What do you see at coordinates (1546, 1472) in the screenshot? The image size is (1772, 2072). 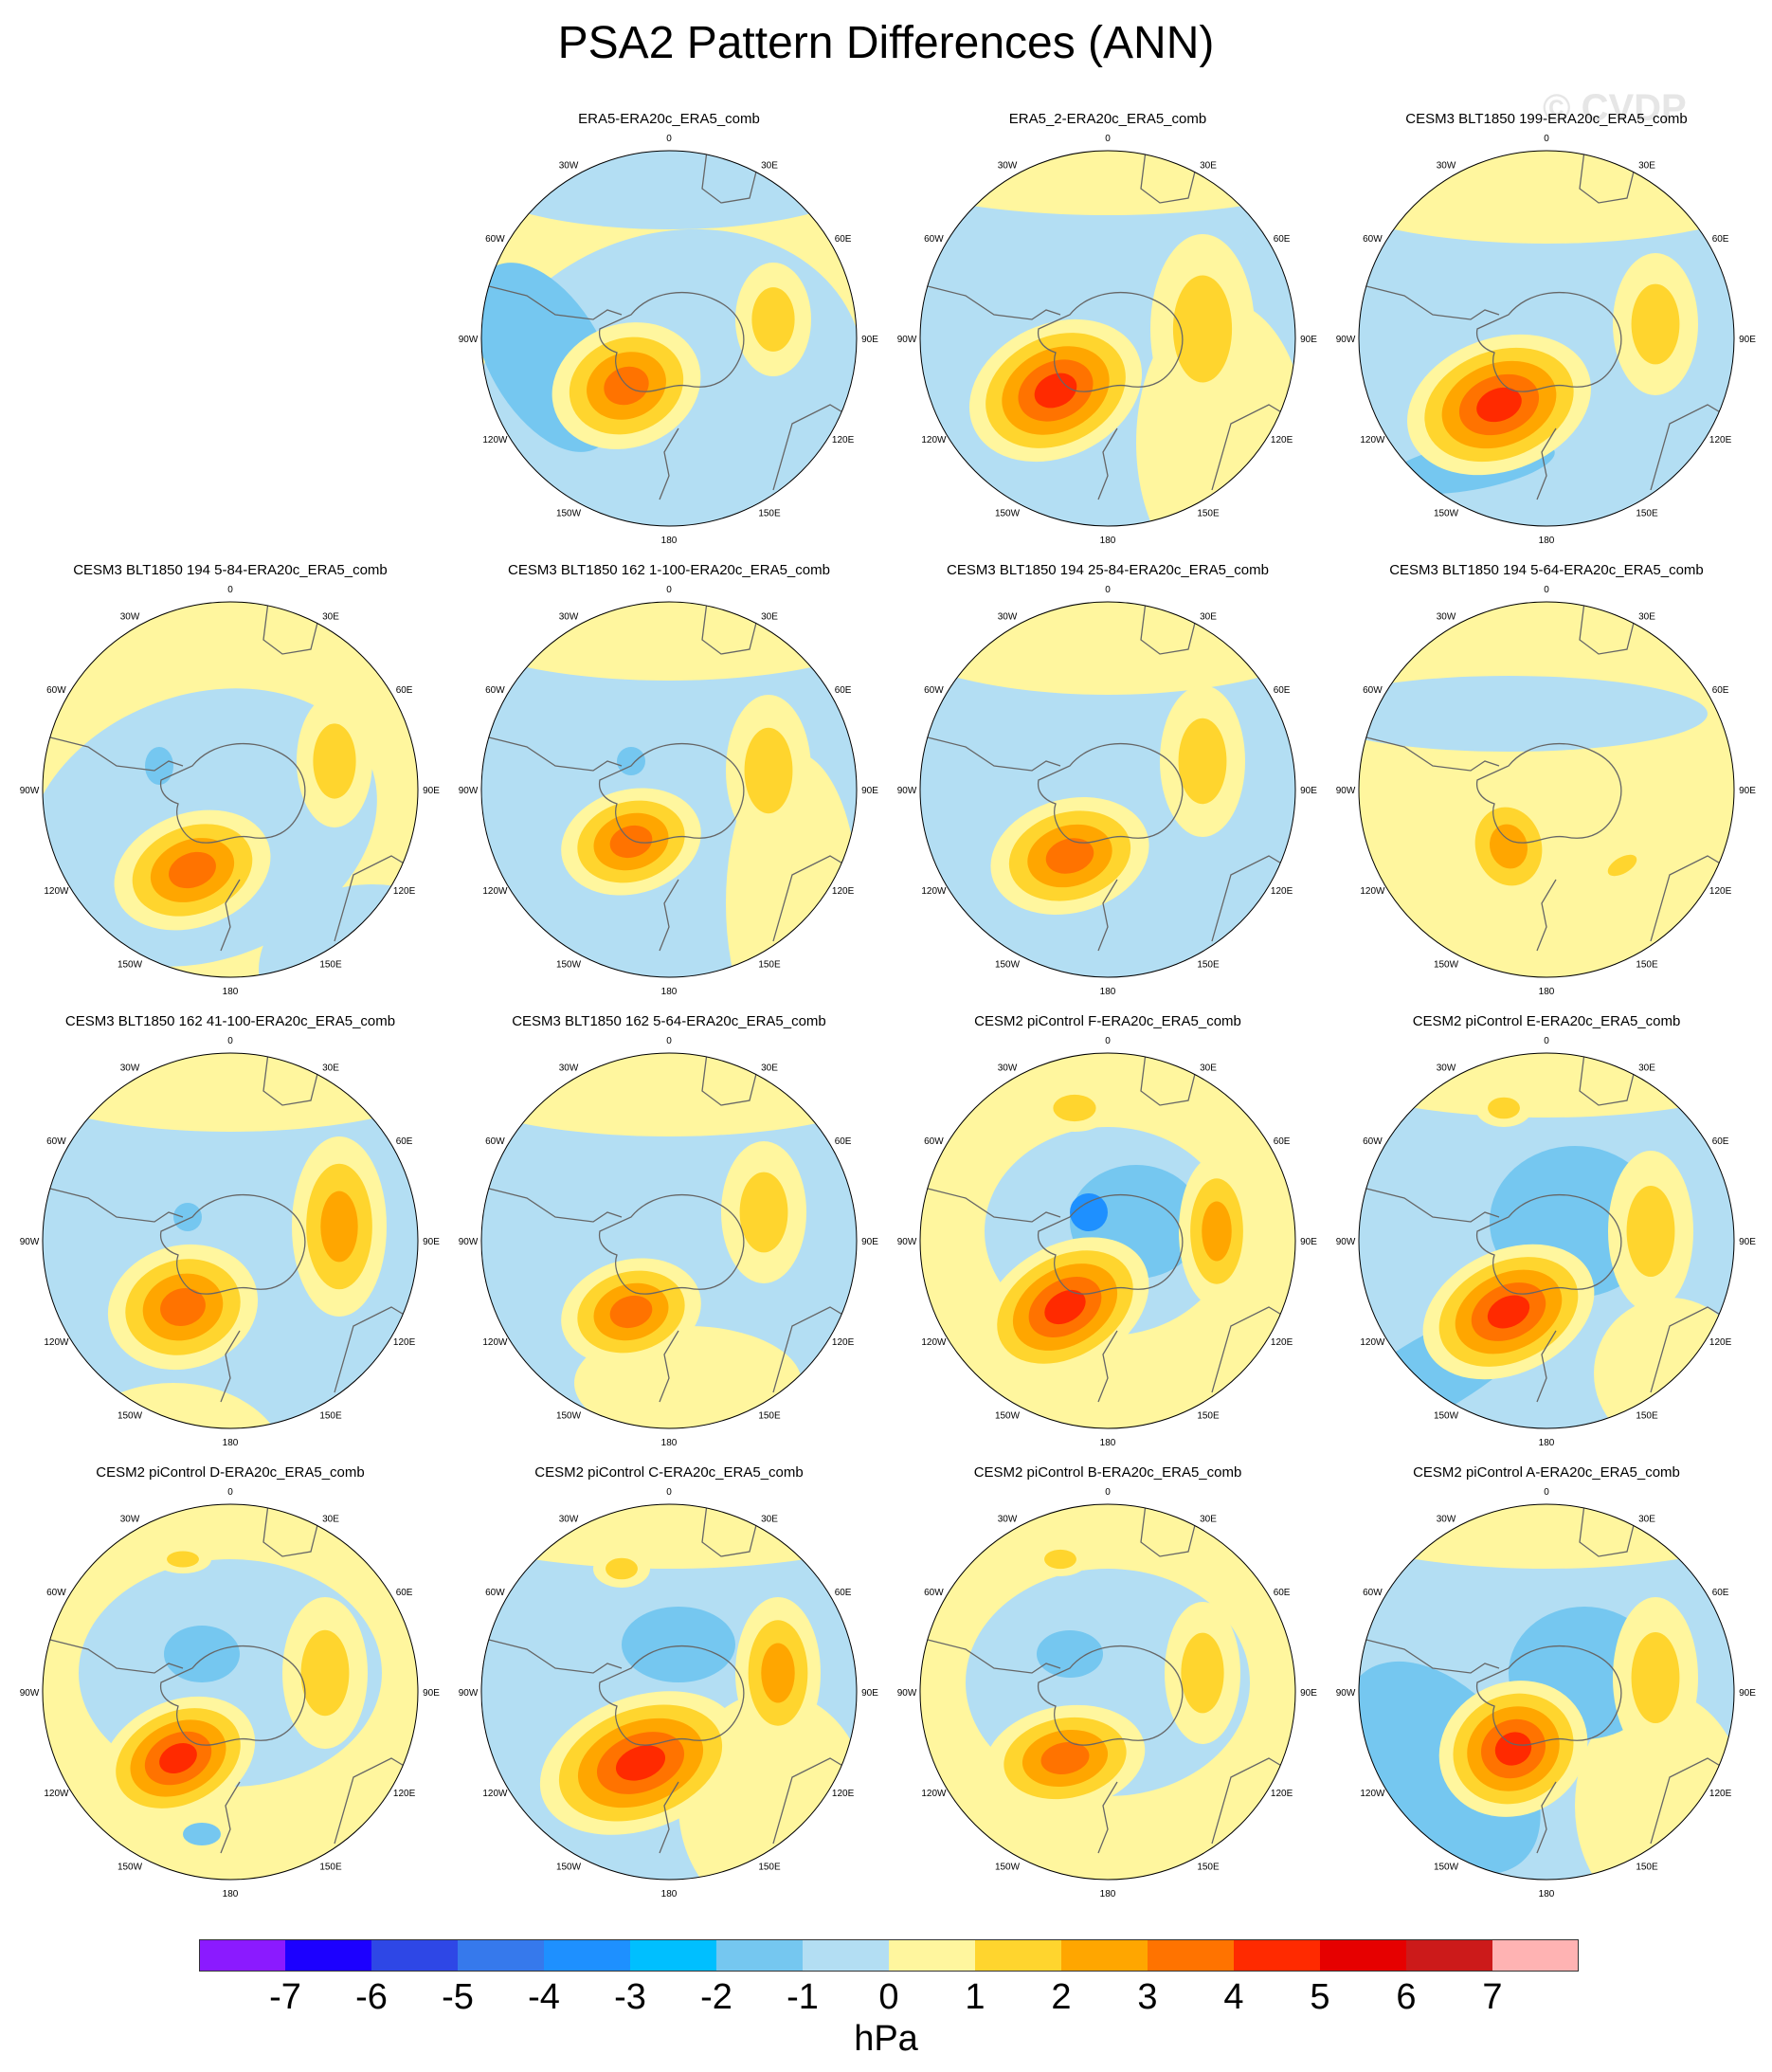 I see `panel-title: CESM2 piControl A-ERA20c_ERA5_comb` at bounding box center [1546, 1472].